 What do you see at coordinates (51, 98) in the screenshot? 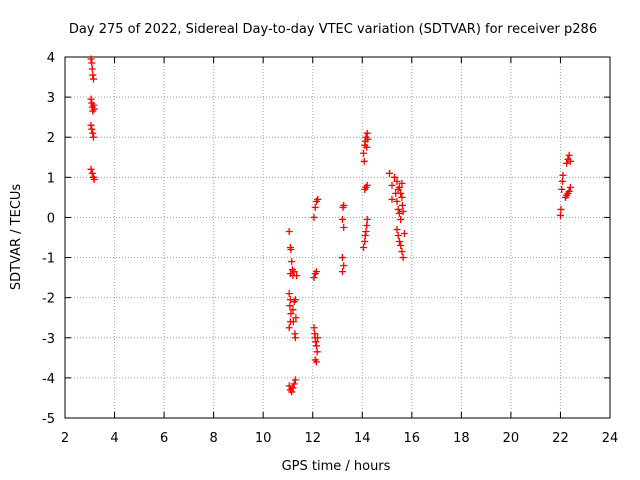
I see `y-tick-label: 3` at bounding box center [51, 98].